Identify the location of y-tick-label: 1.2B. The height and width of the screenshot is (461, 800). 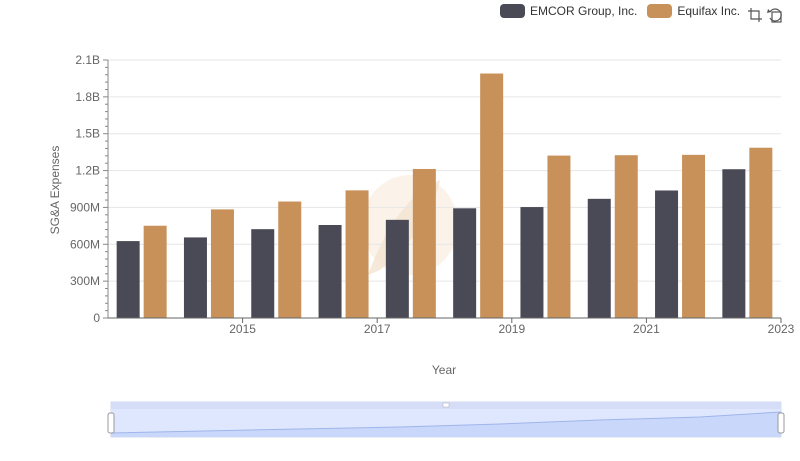
(87, 171).